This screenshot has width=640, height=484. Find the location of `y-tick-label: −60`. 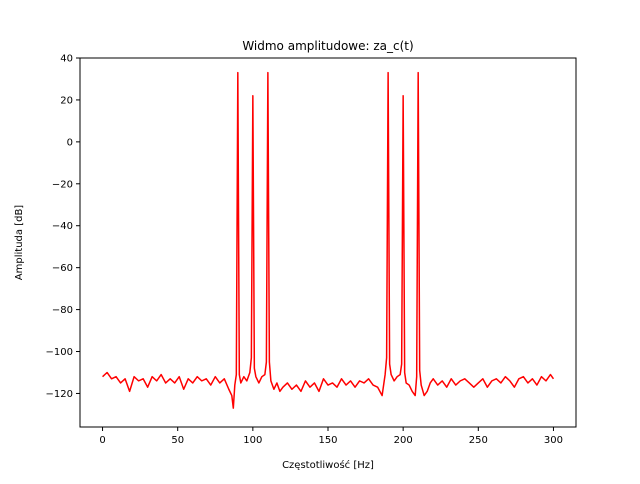

y-tick-label: −60 is located at coordinates (62, 268).